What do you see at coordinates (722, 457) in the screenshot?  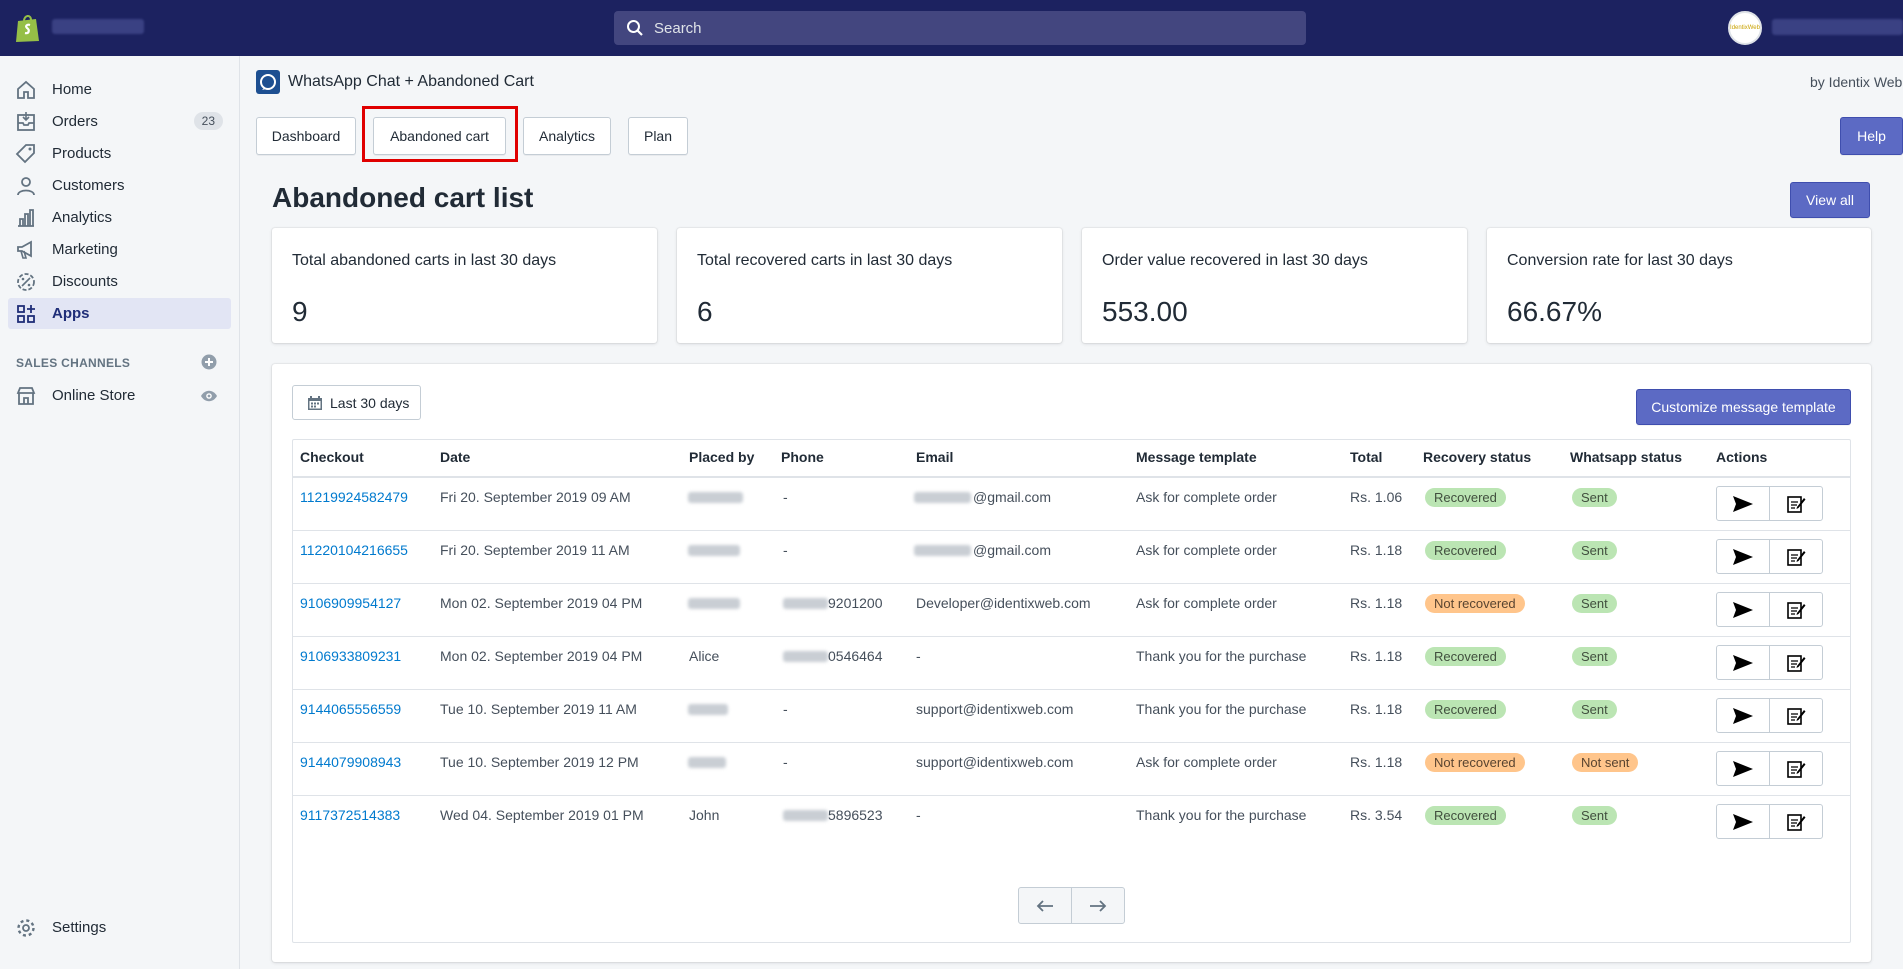 I see `col-header-placed-by: Placed by` at bounding box center [722, 457].